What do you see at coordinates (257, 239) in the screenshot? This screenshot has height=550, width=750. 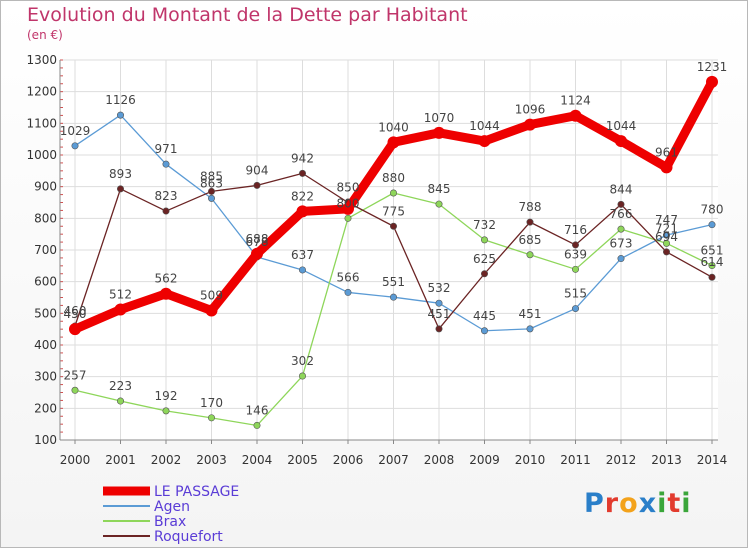 I see `data-label: 688` at bounding box center [257, 239].